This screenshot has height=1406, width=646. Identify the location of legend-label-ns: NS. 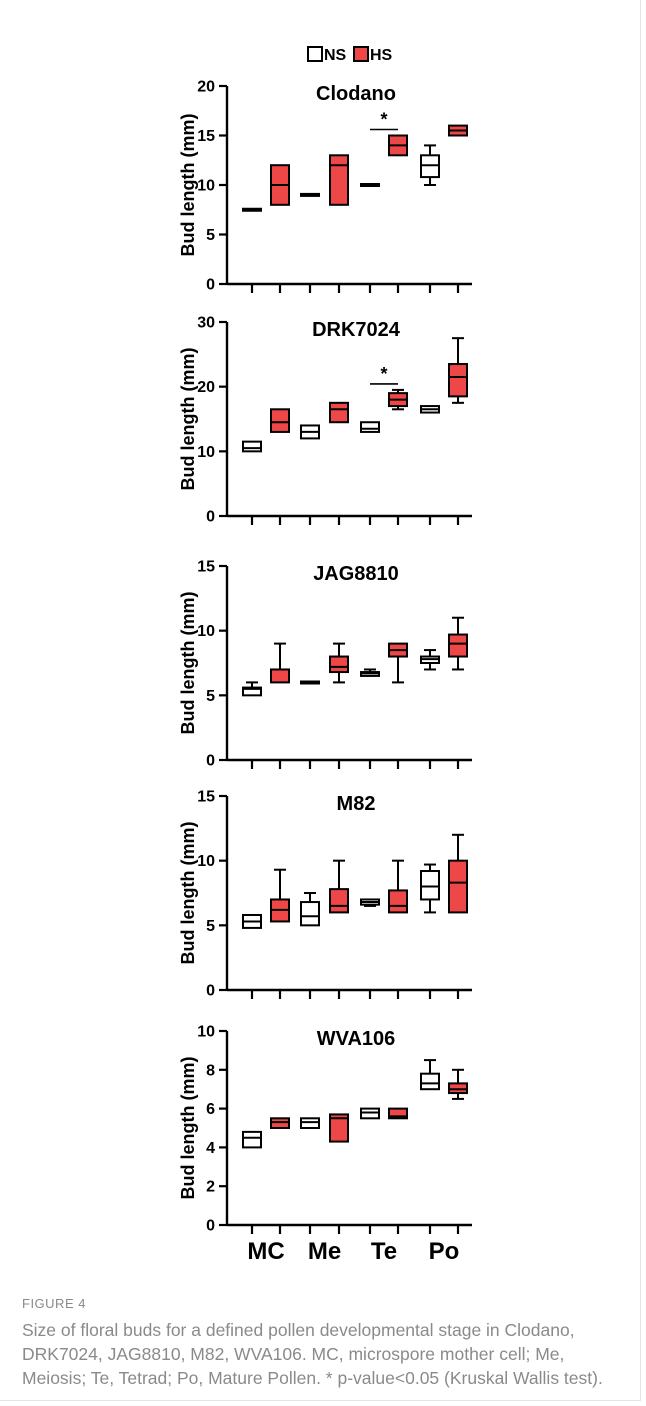
(335, 55).